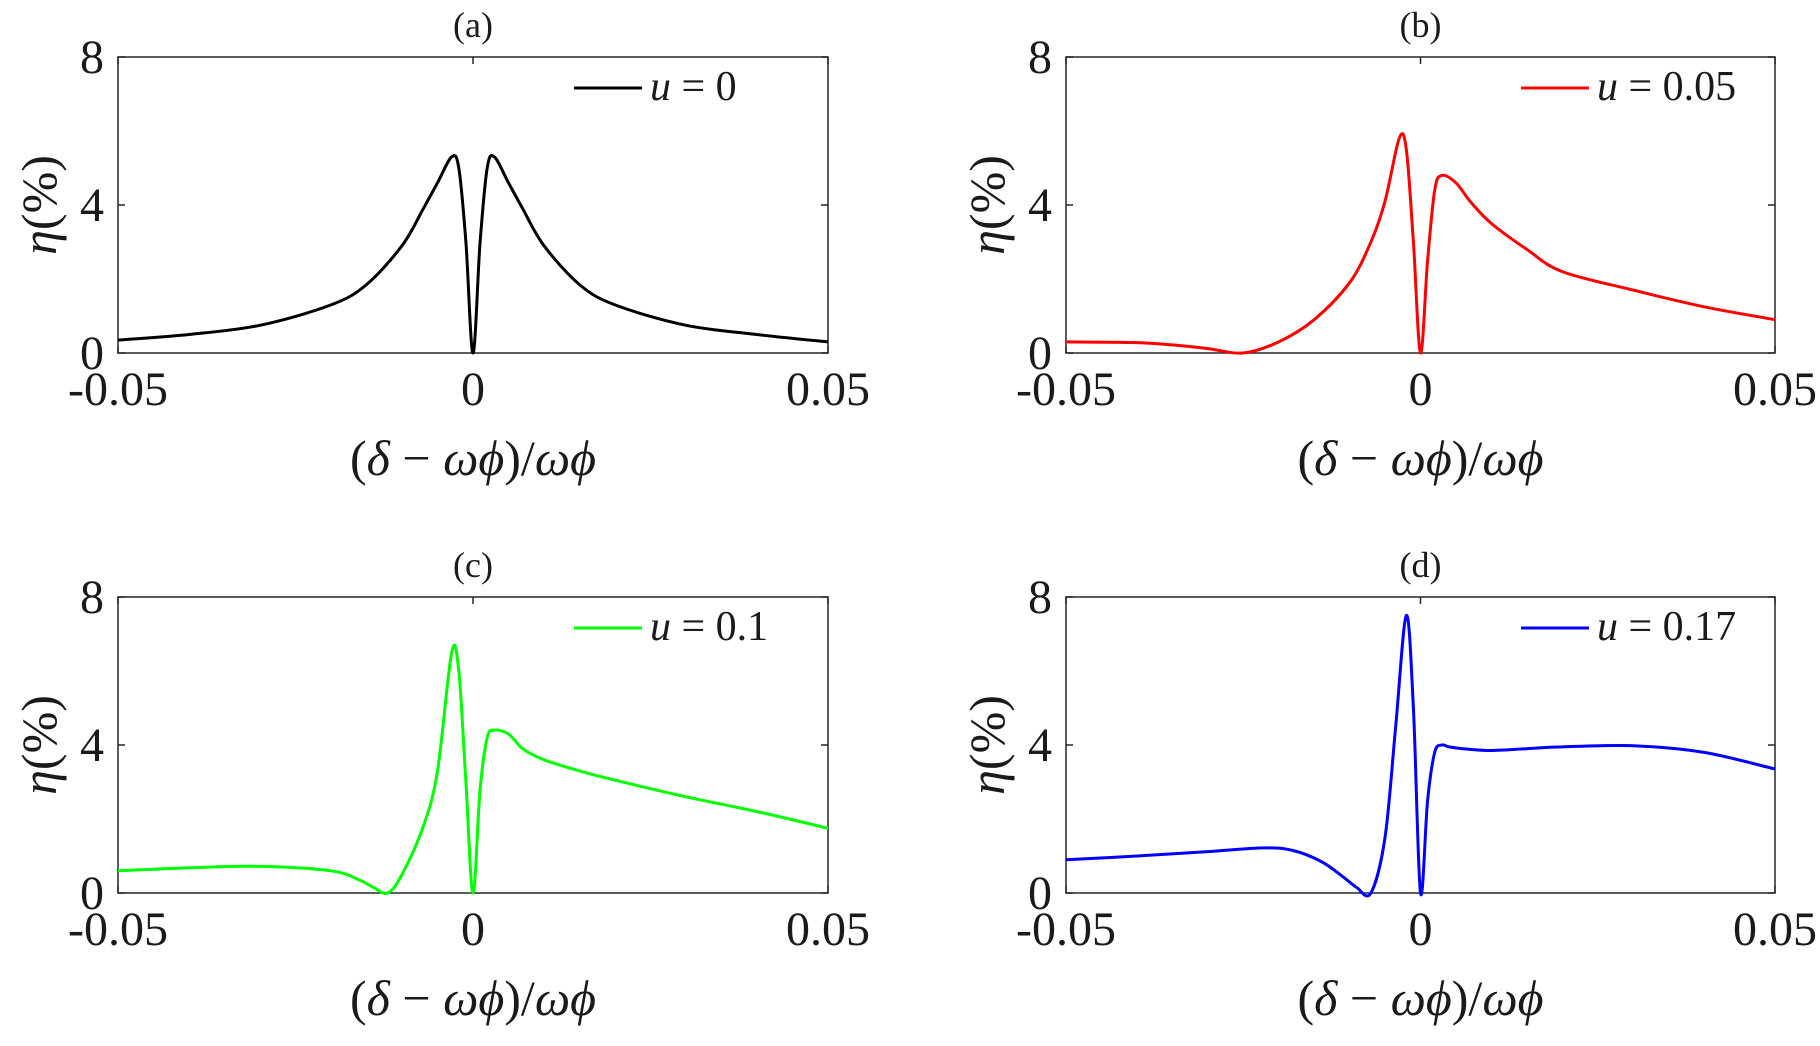 Image resolution: width=1820 pixels, height=1046 pixels. I want to click on panel-title: (b), so click(1421, 25).